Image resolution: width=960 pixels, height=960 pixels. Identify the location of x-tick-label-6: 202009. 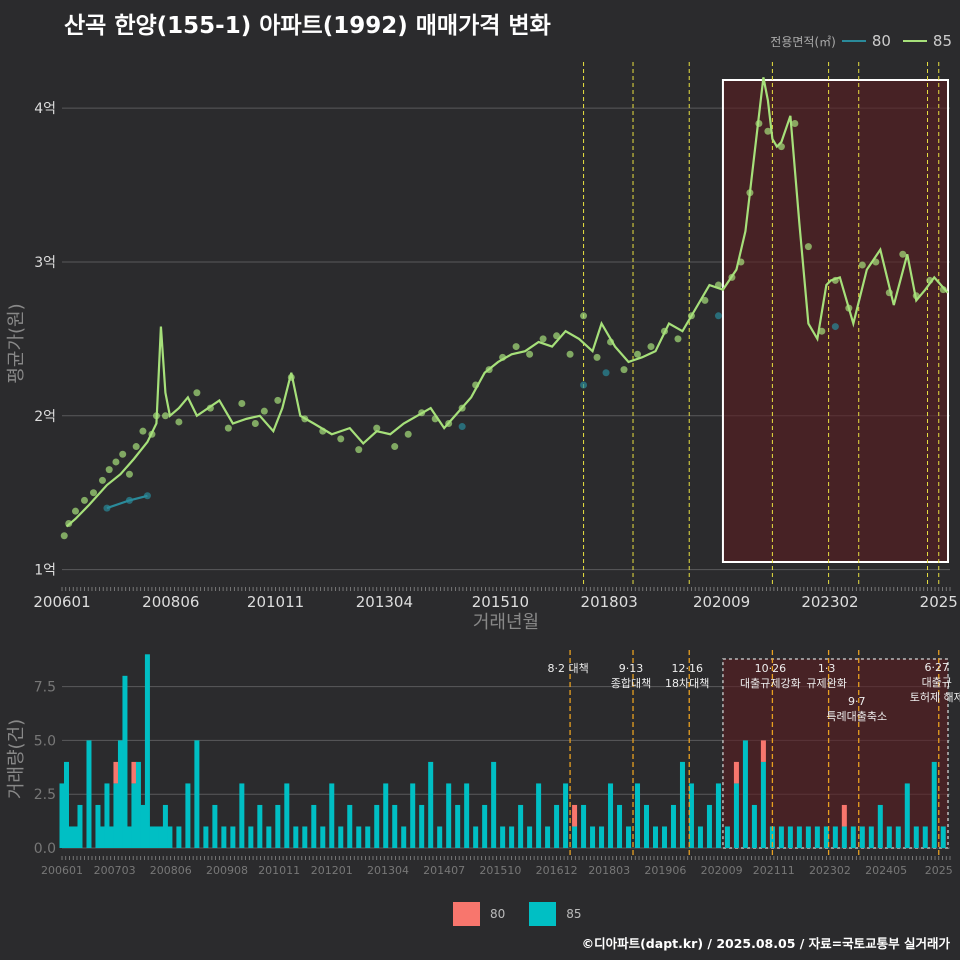
(721, 602).